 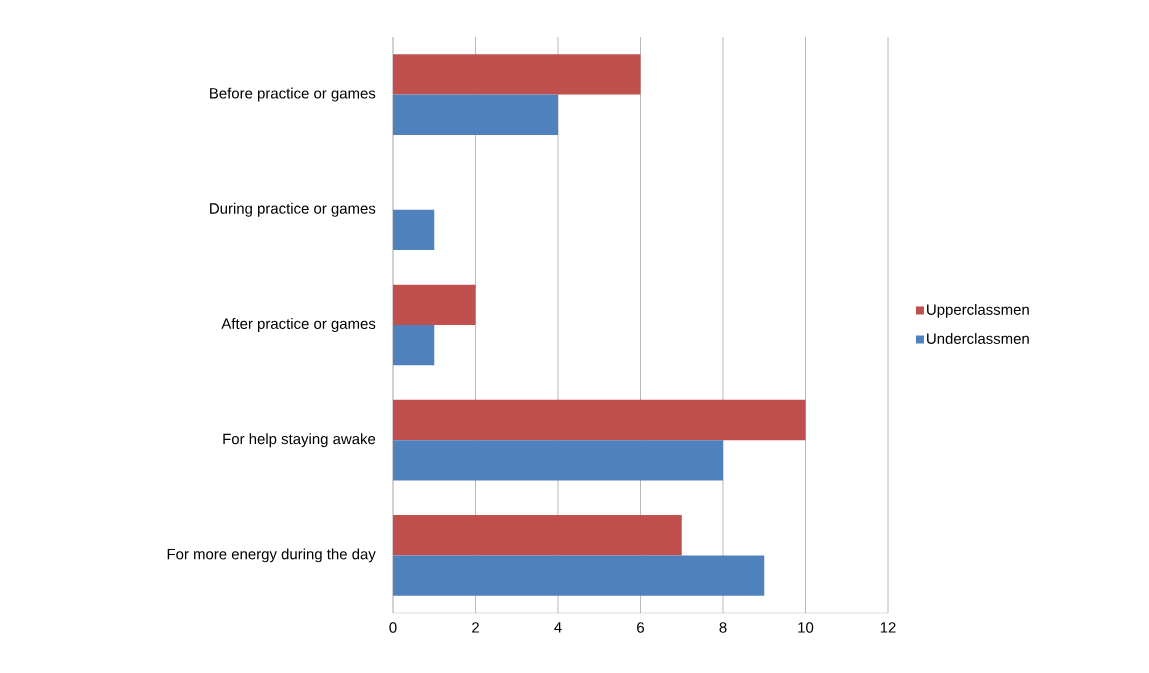 What do you see at coordinates (641, 627) in the screenshot?
I see `x-tick-label: 6` at bounding box center [641, 627].